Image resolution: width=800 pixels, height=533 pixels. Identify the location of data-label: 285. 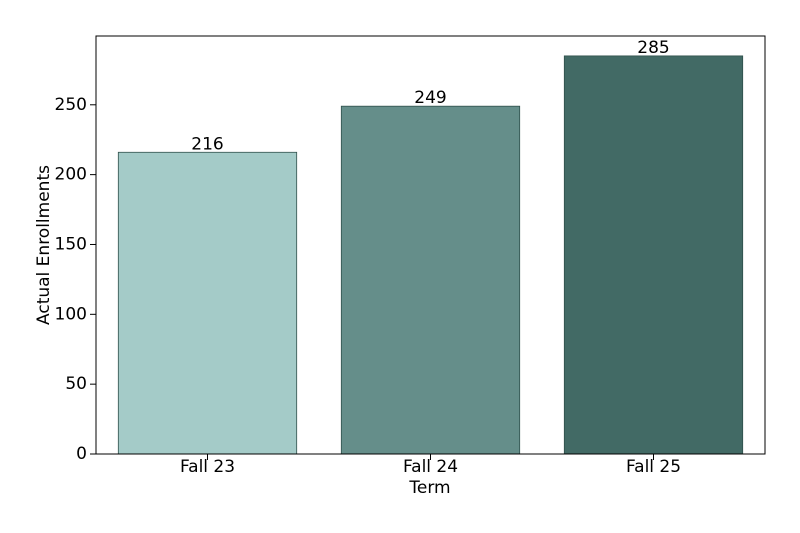
(653, 48).